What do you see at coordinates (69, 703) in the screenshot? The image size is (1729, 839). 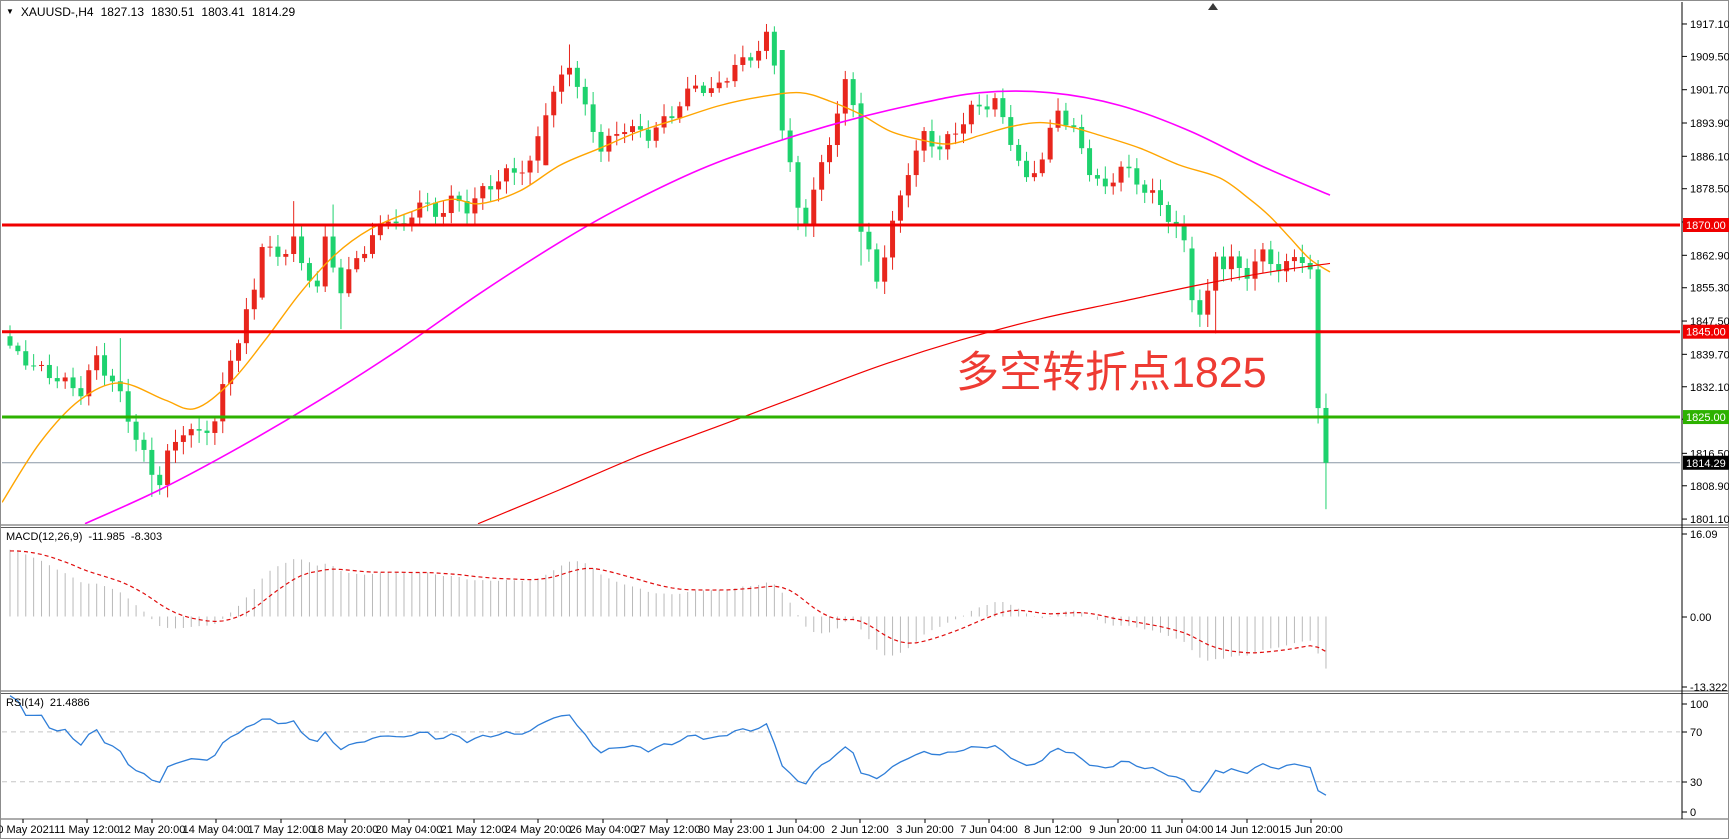 I see `rsi-value: 21.4886` at bounding box center [69, 703].